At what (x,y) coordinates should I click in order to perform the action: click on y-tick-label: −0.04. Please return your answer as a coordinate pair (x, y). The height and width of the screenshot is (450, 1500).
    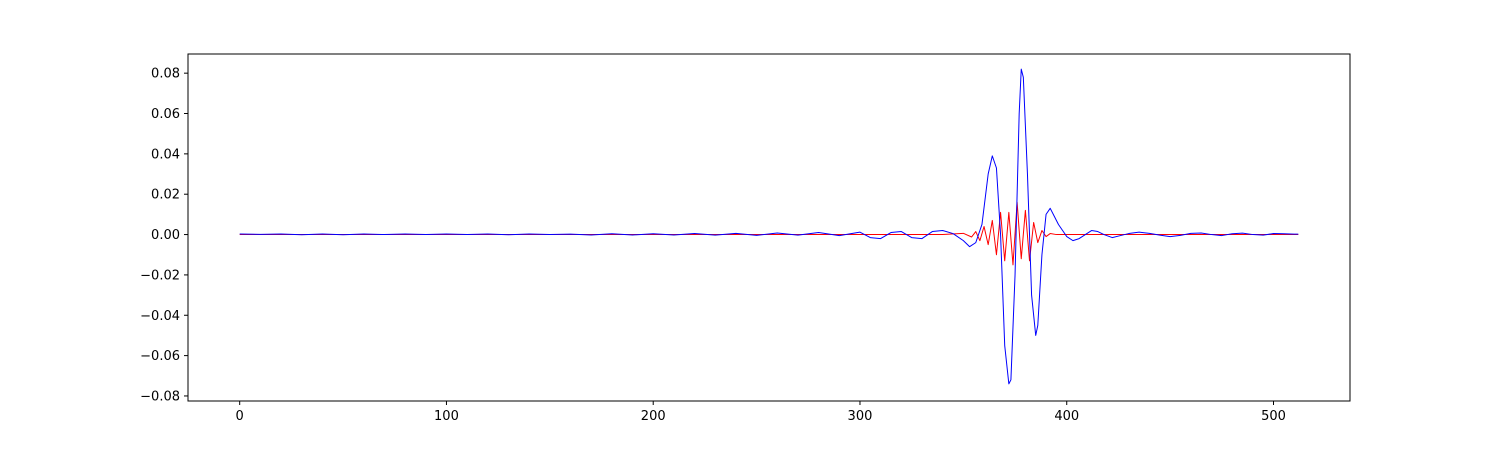
    Looking at the image, I should click on (160, 316).